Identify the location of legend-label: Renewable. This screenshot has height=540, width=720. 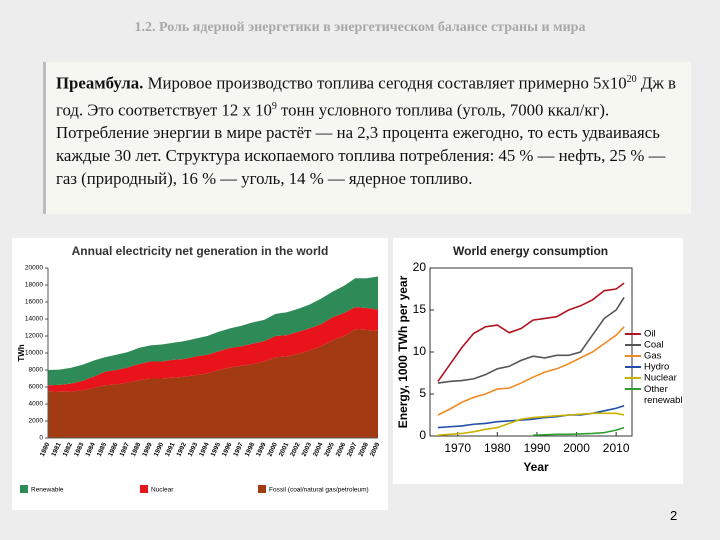
(47, 490).